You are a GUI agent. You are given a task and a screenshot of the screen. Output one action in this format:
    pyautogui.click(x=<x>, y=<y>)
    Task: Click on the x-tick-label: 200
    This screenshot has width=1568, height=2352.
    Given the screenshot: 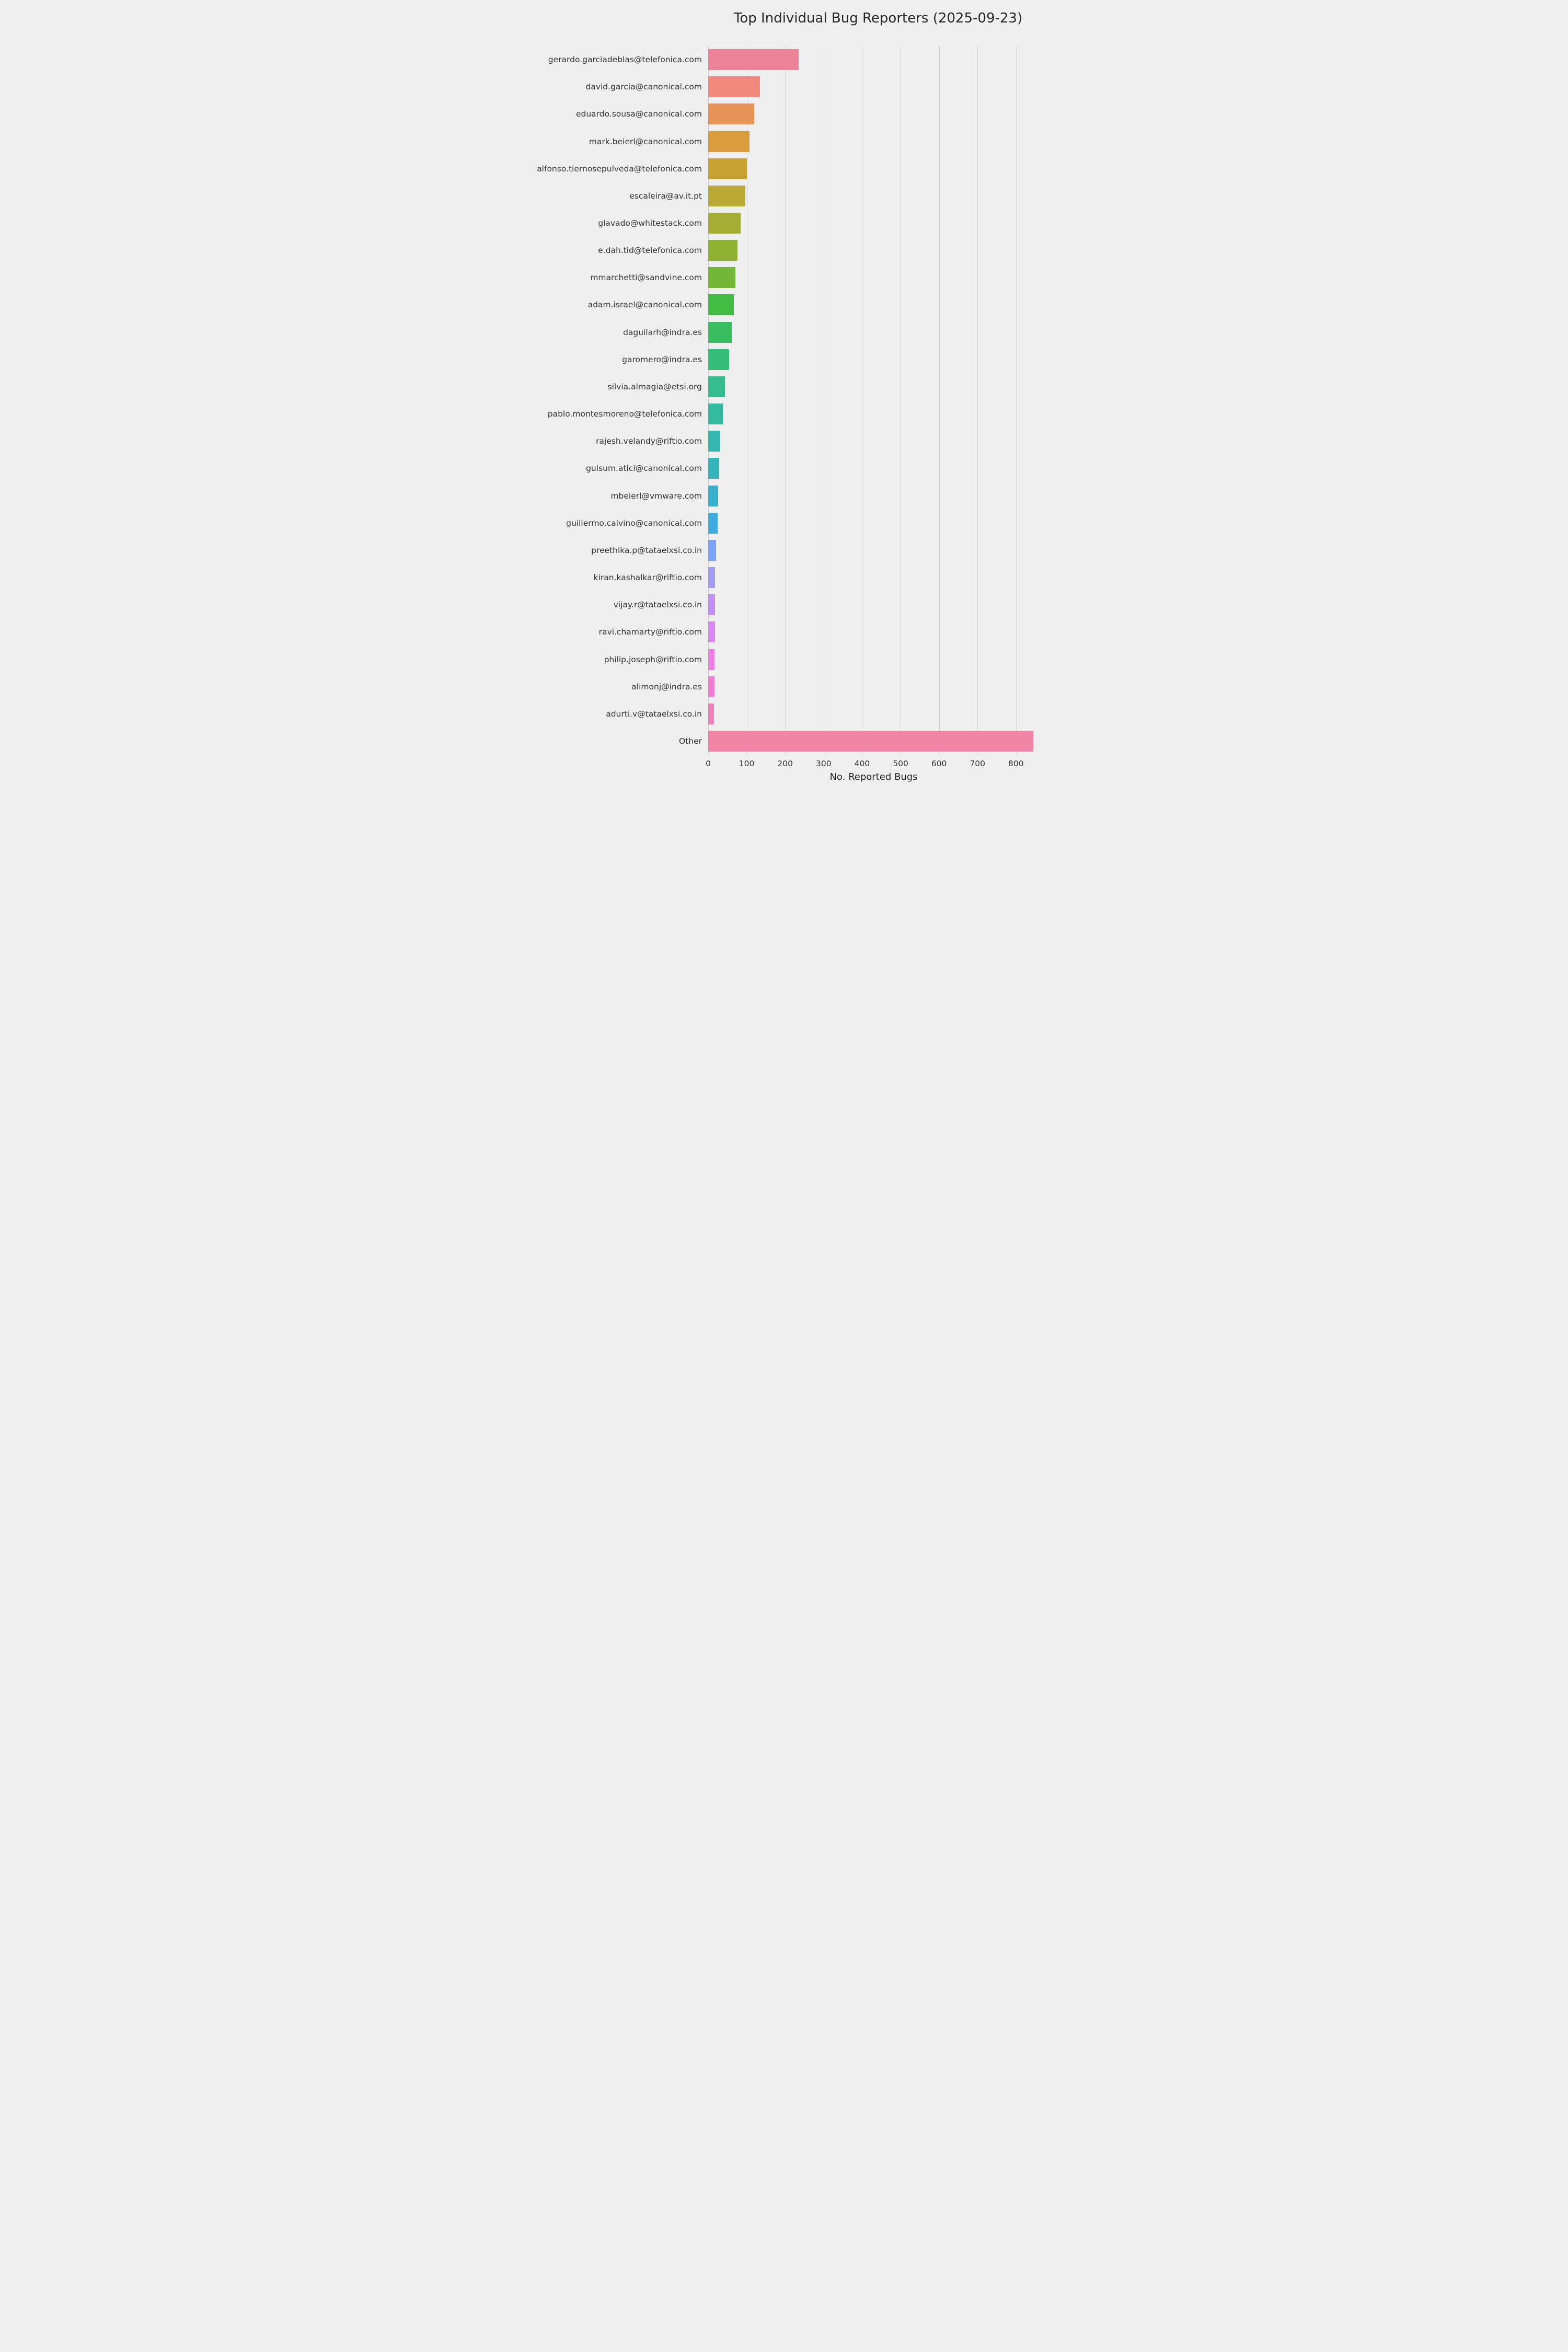 What is the action you would take?
    pyautogui.click(x=785, y=763)
    